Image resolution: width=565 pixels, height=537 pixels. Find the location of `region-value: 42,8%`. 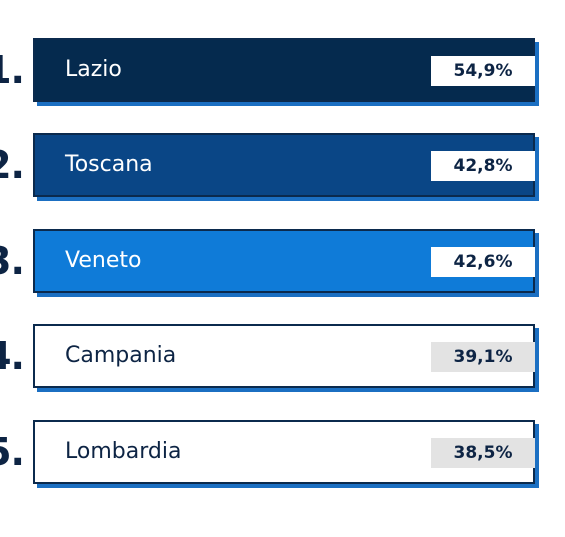

region-value: 42,8% is located at coordinates (483, 166).